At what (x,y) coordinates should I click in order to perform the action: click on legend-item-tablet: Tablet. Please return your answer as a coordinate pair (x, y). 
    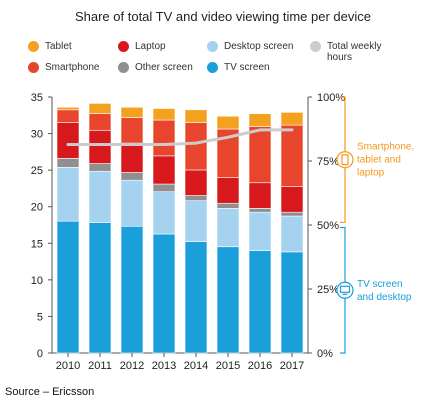
    Looking at the image, I should click on (50, 46).